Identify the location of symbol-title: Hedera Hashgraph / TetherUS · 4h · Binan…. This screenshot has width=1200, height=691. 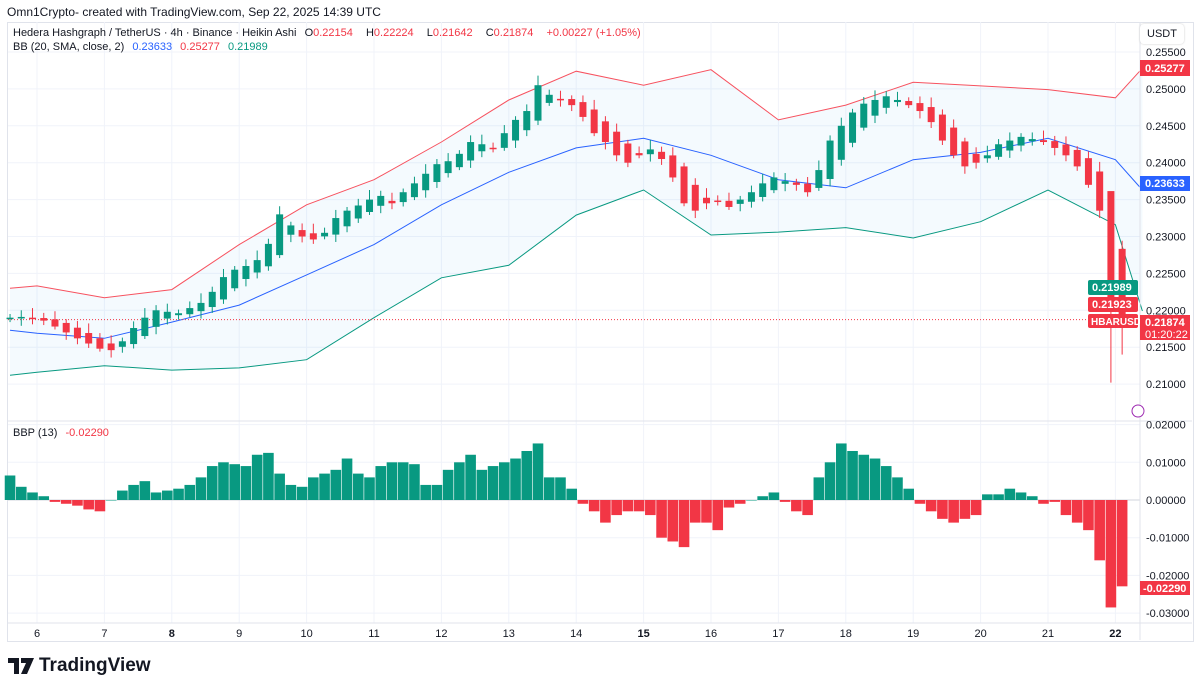
(155, 33).